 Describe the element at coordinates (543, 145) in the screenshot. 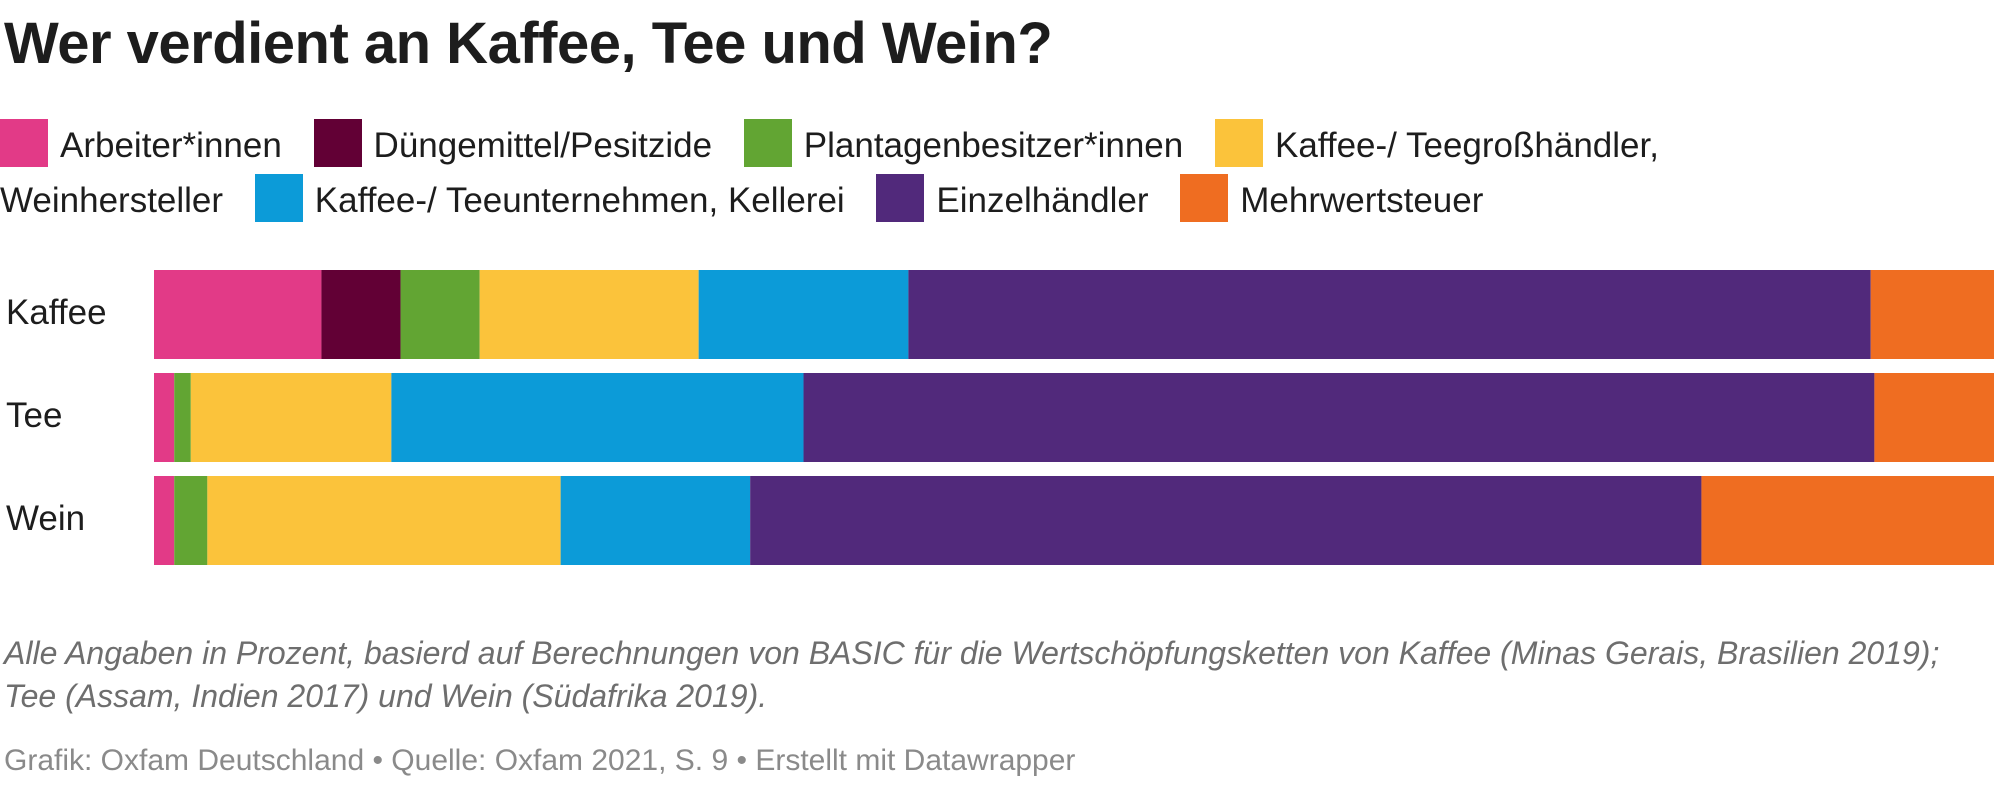

I see `legend-label: Düngemittel/Pesitzide` at that location.